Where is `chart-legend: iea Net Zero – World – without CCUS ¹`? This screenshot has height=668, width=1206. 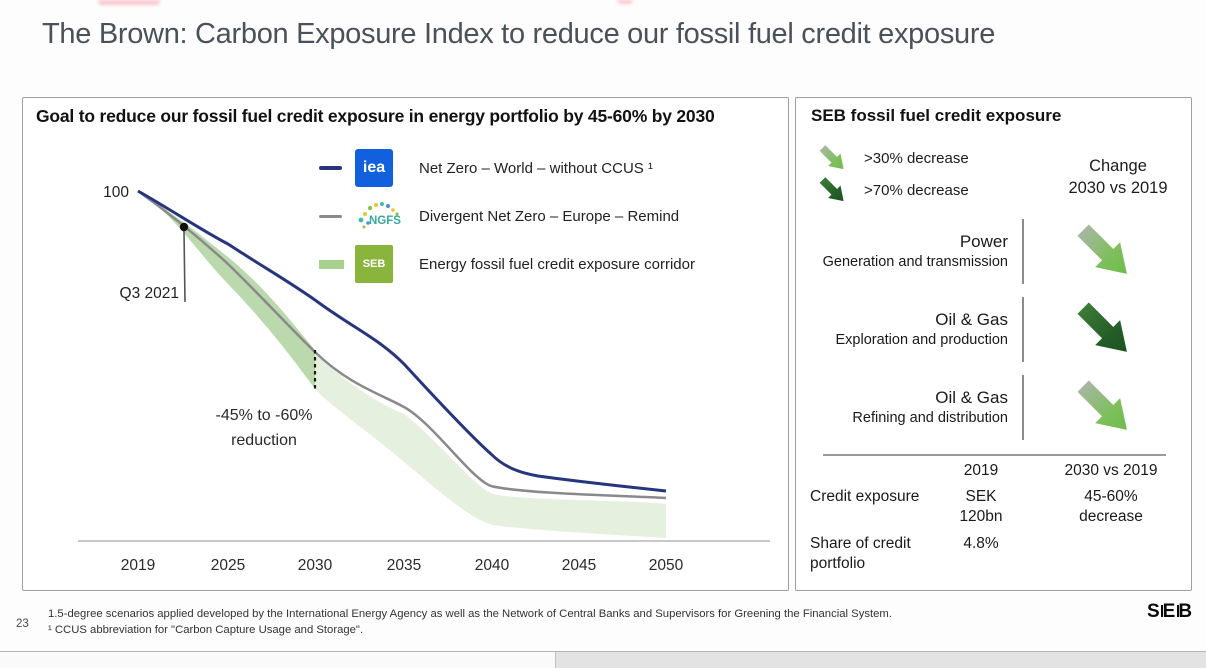 chart-legend: iea Net Zero – World – without CCUS ¹ is located at coordinates (507, 216).